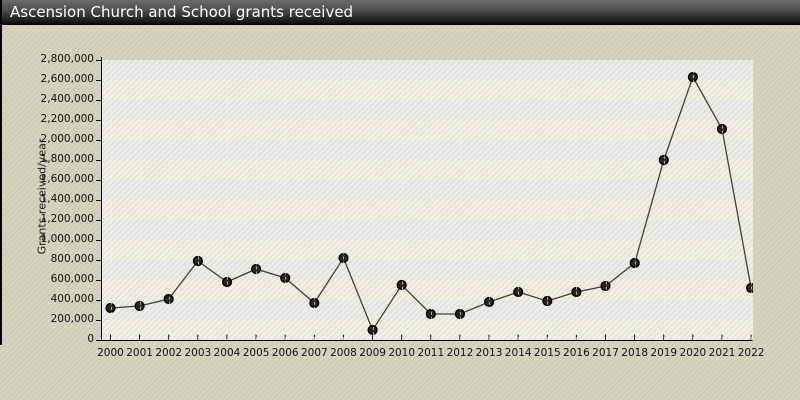  What do you see at coordinates (67, 239) in the screenshot?
I see `y-tick-label: 1,000,000` at bounding box center [67, 239].